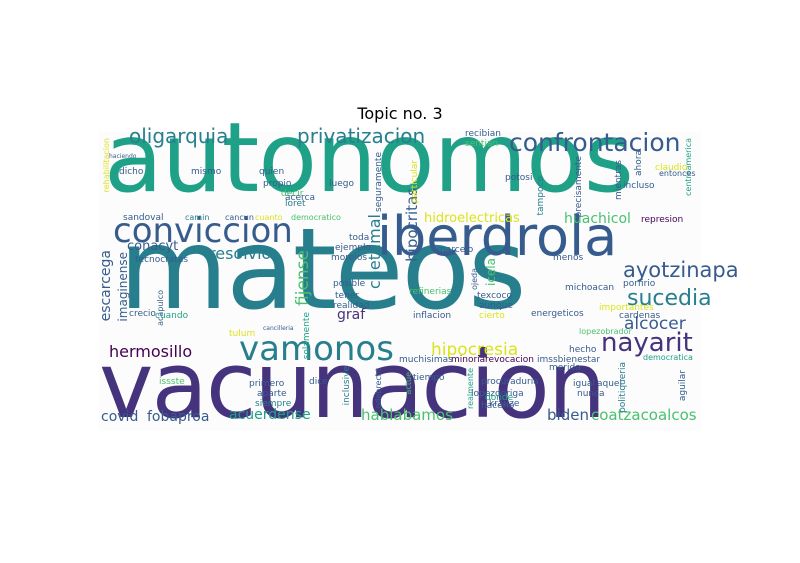 This screenshot has height=563, width=800. Describe the element at coordinates (681, 270) in the screenshot. I see `cloud-word: ayotzinapa` at that location.